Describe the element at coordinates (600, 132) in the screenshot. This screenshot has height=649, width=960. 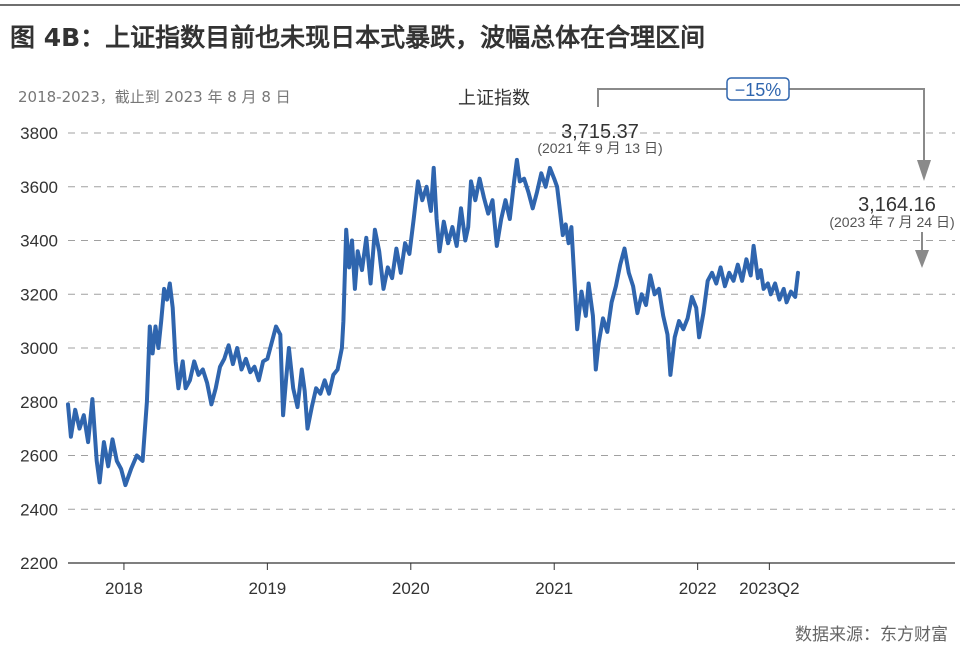
I see `peak-value-label: 3,715.37` at that location.